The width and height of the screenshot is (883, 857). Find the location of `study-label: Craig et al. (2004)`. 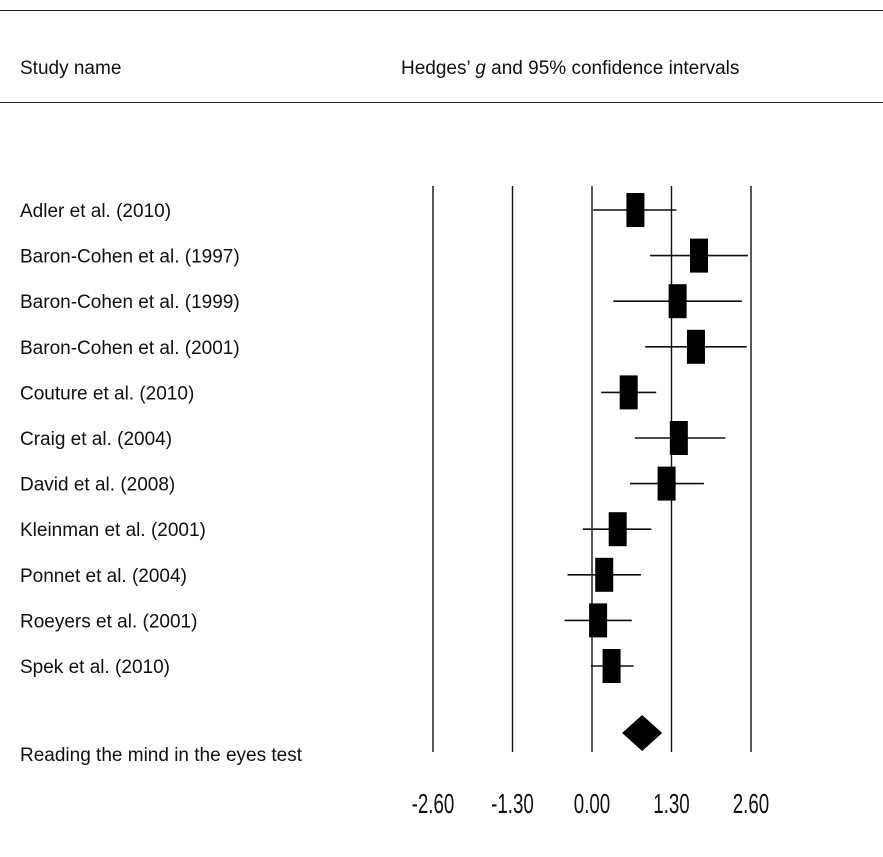

study-label: Craig et al. (2004) is located at coordinates (96, 439).